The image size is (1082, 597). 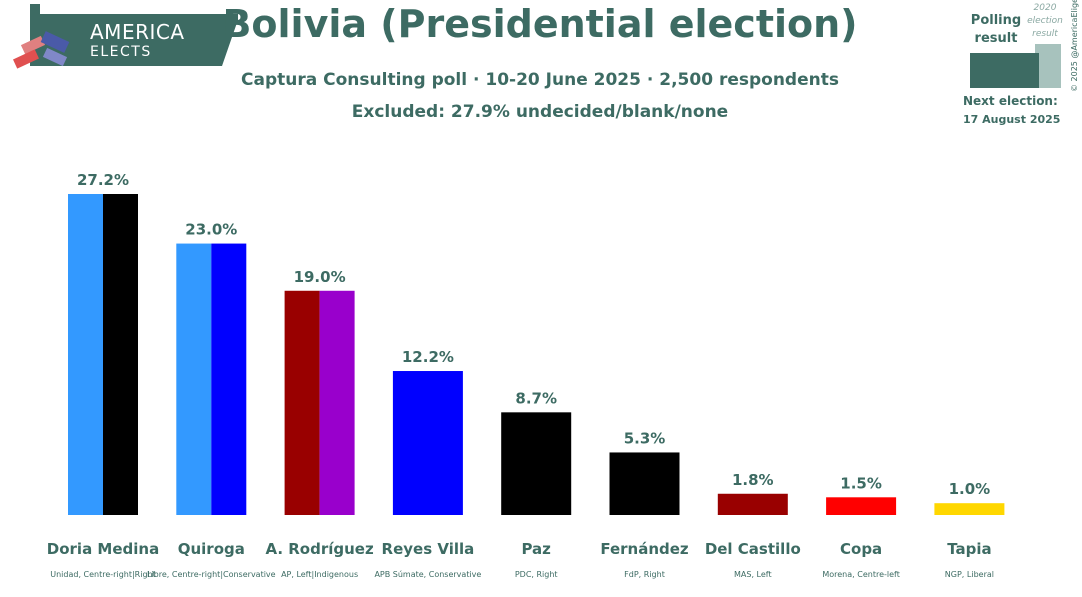 I want to click on data-label: 23.0%, so click(x=211, y=230).